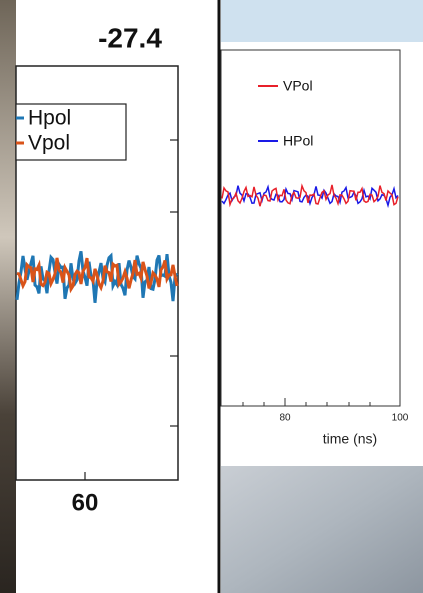 The width and height of the screenshot is (423, 593). I want to click on x-tick-label: 80, so click(285, 418).